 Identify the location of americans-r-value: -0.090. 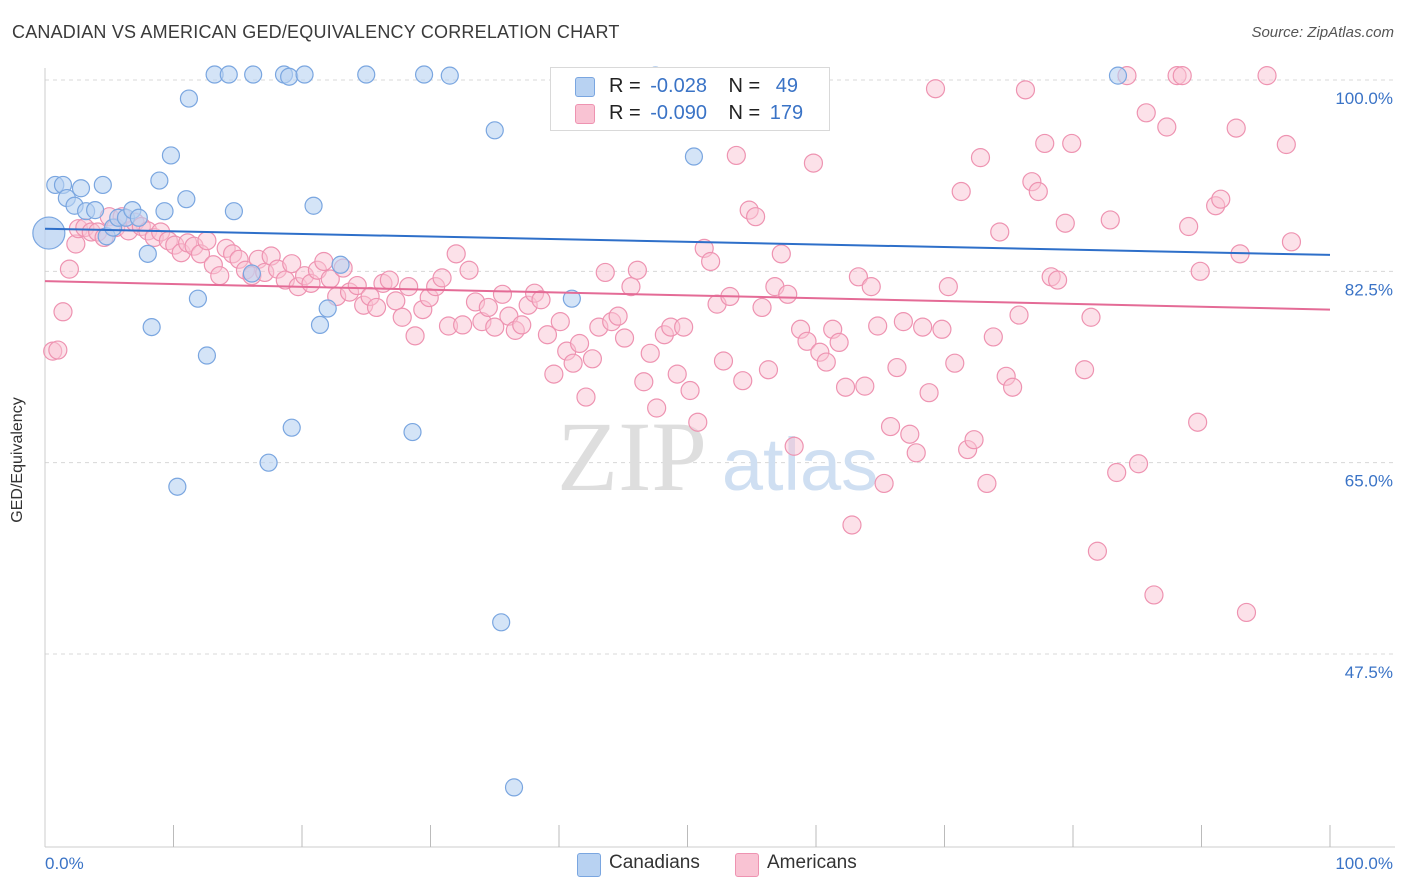
(678, 113).